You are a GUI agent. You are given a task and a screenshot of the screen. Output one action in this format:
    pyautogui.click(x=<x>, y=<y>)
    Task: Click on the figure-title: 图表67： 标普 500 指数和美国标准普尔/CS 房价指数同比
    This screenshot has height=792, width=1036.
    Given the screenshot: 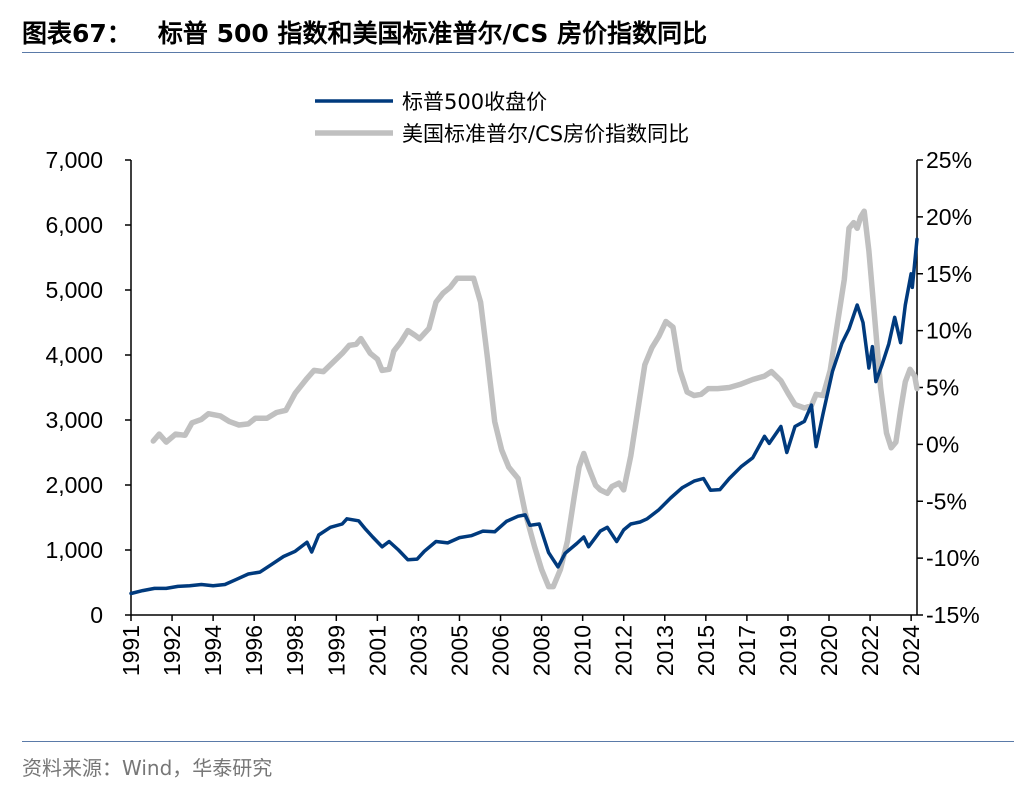 What is the action you would take?
    pyautogui.click(x=365, y=33)
    